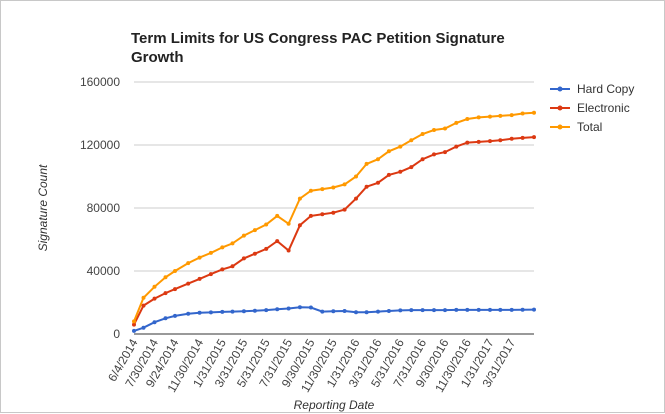 This screenshot has width=665, height=414. Describe the element at coordinates (603, 108) in the screenshot. I see `legend-label: Electronic` at that location.